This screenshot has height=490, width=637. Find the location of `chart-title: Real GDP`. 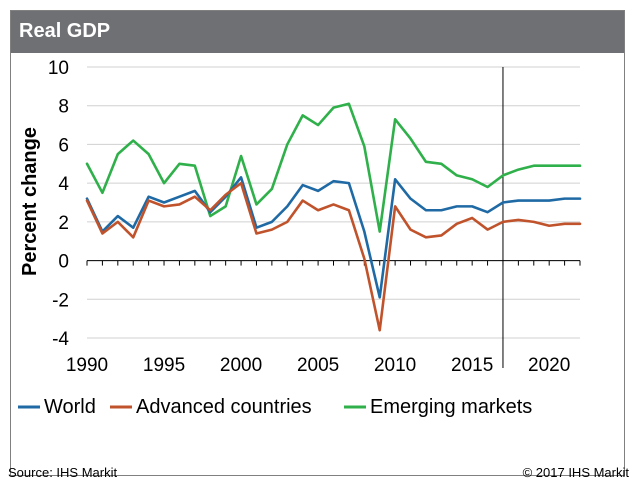

chart-title: Real GDP is located at coordinates (65, 31).